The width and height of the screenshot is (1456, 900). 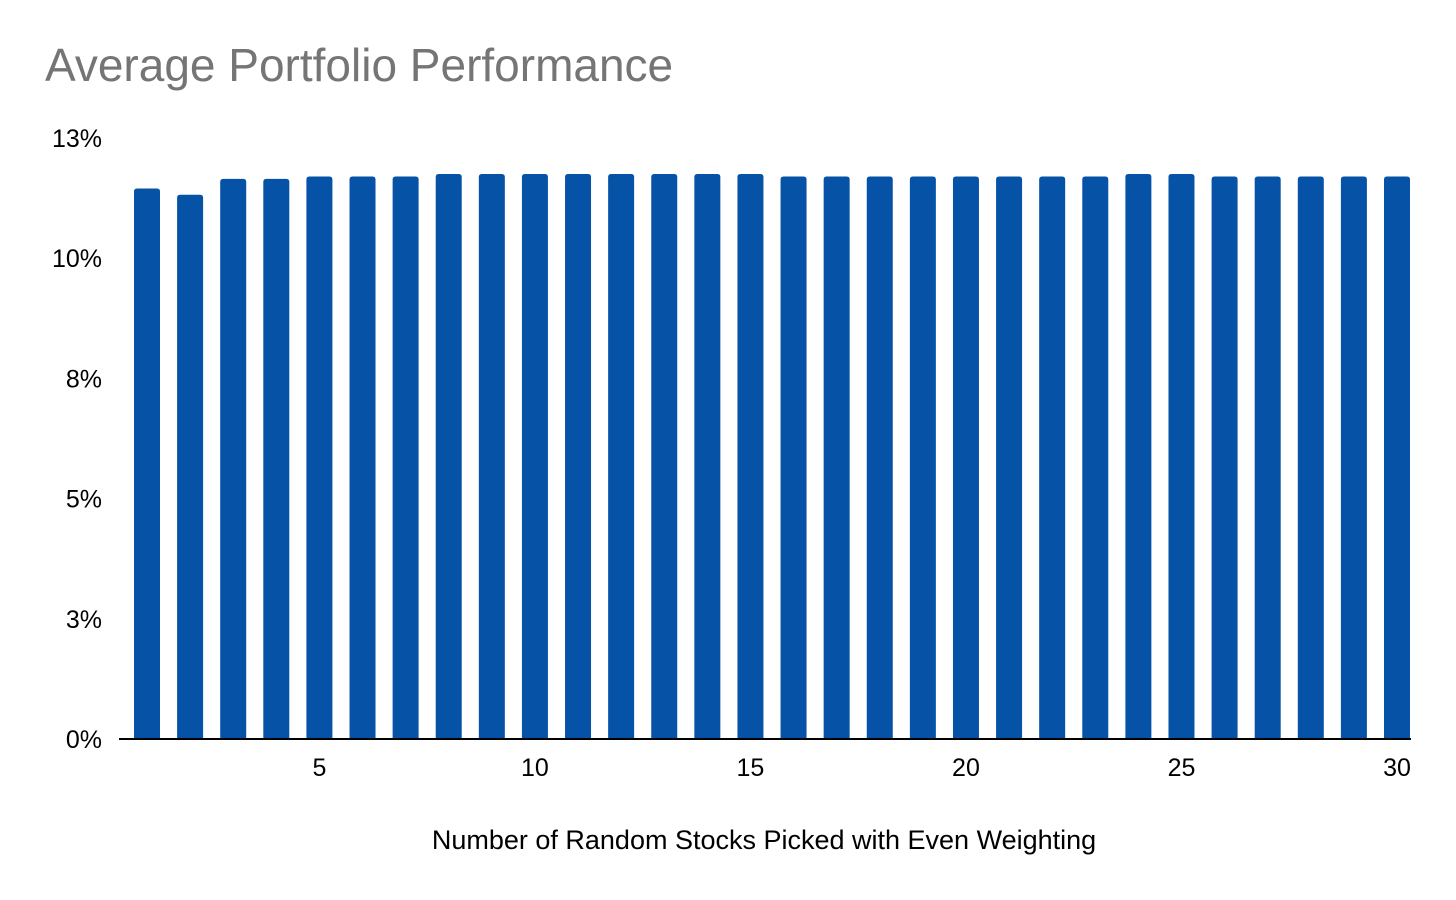 What do you see at coordinates (861, 768) in the screenshot?
I see `x-axis-ticks: 5 10 15 20 25 30` at bounding box center [861, 768].